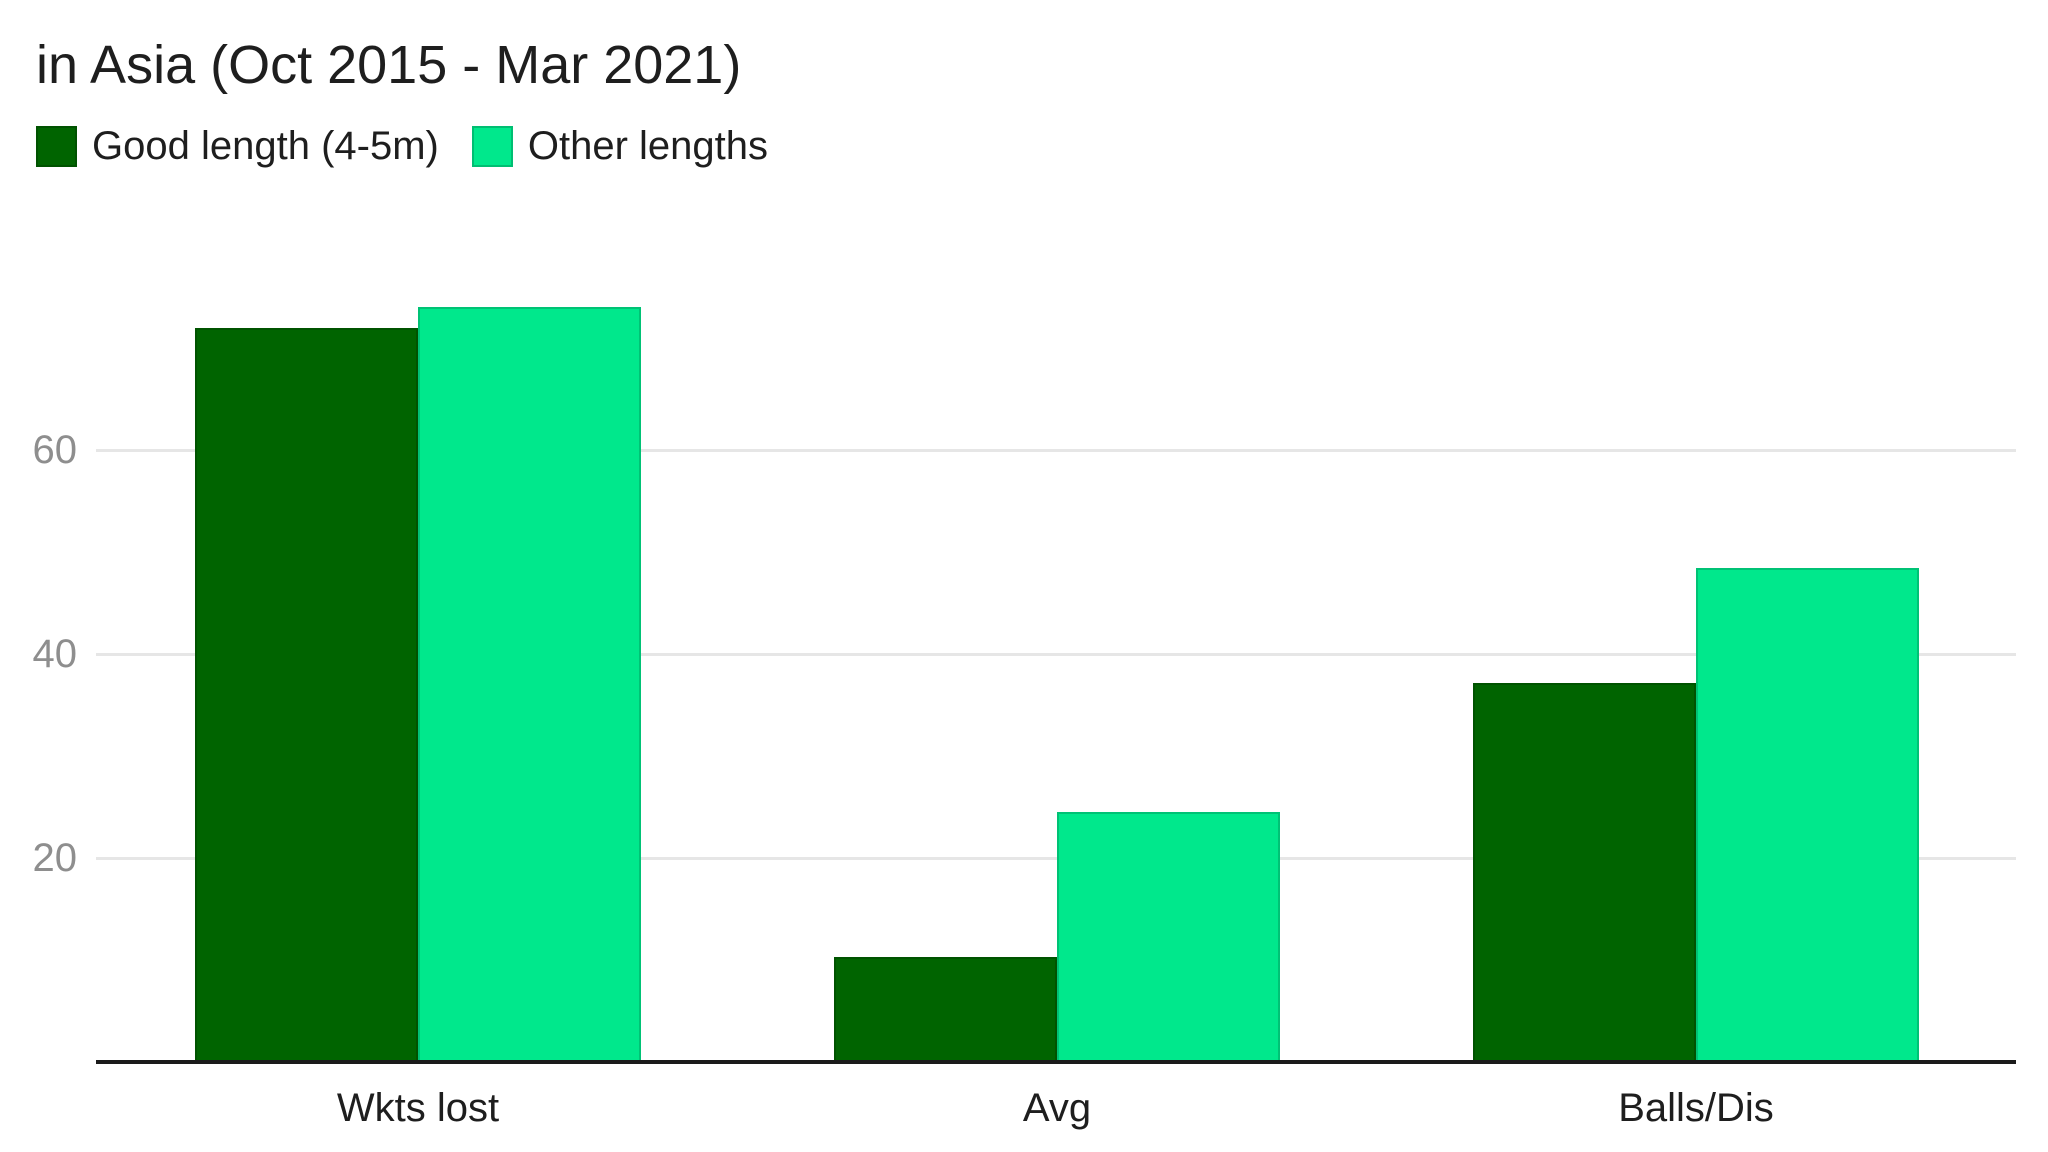 This screenshot has width=2048, height=1152. What do you see at coordinates (1057, 1108) in the screenshot?
I see `x-axis-label-avg: Avg` at bounding box center [1057, 1108].